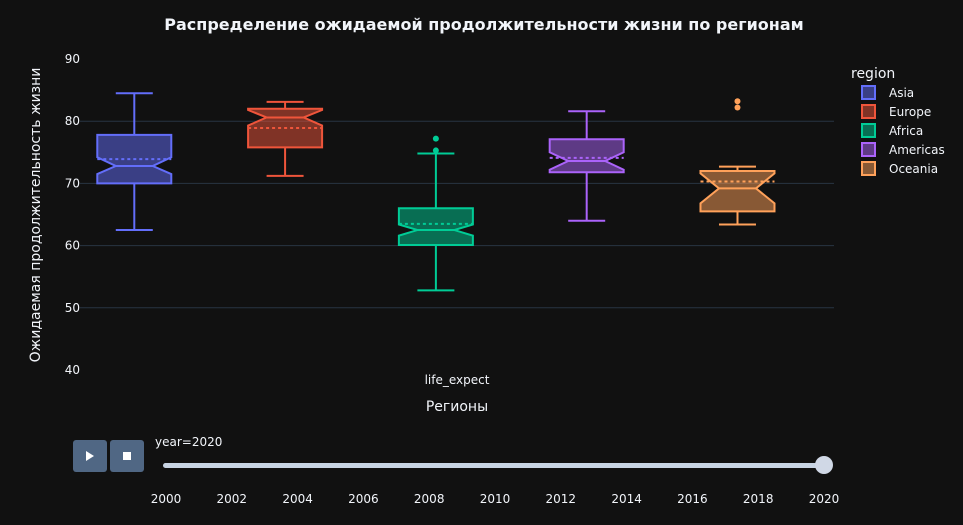  What do you see at coordinates (457, 407) in the screenshot?
I see `x-axis-title: Регионы` at bounding box center [457, 407].